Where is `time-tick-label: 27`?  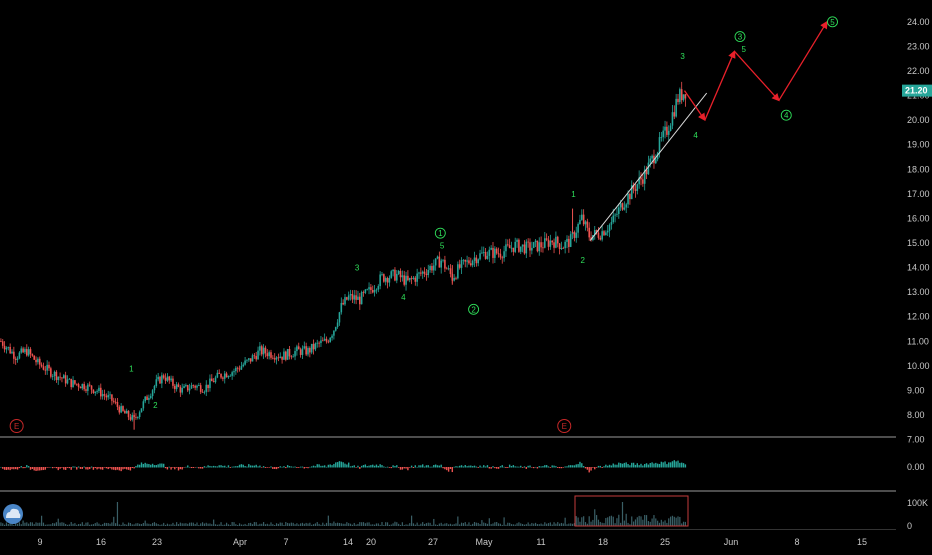 time-tick-label: 27 is located at coordinates (433, 542).